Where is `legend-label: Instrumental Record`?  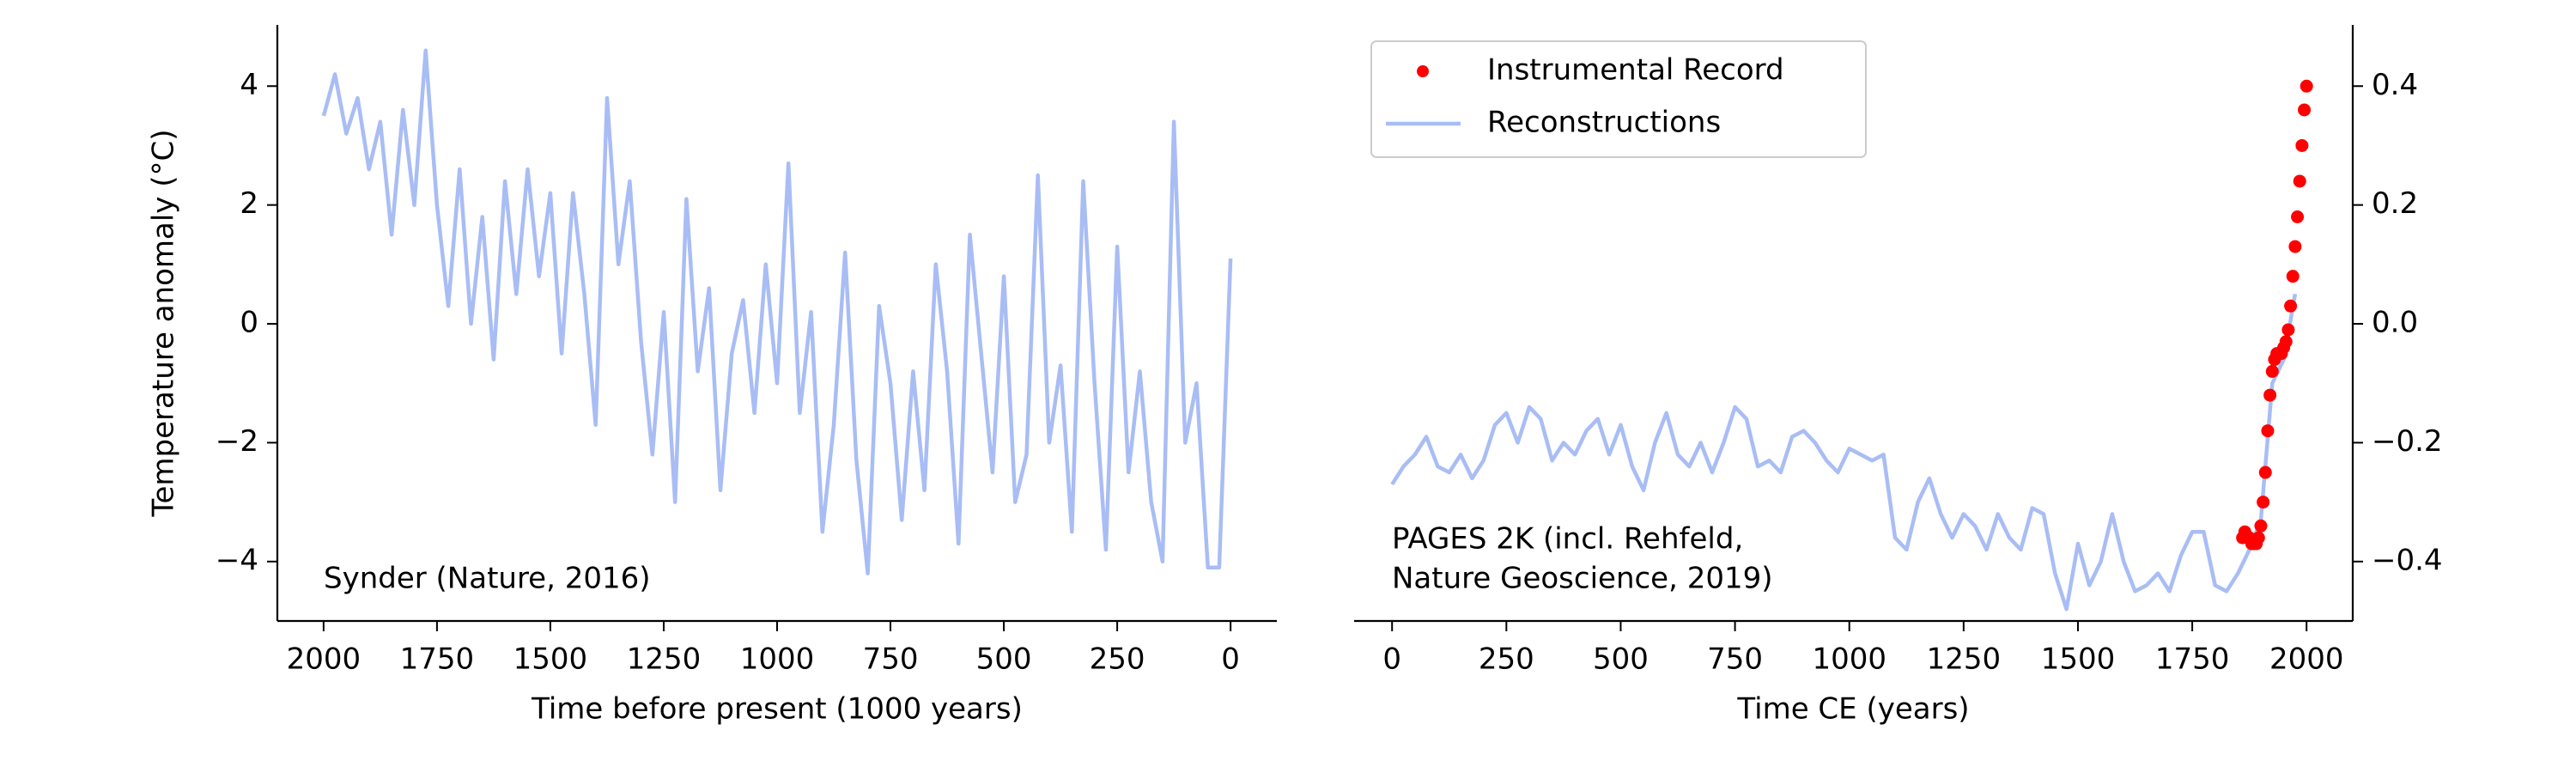
legend-label: Instrumental Record is located at coordinates (1635, 70).